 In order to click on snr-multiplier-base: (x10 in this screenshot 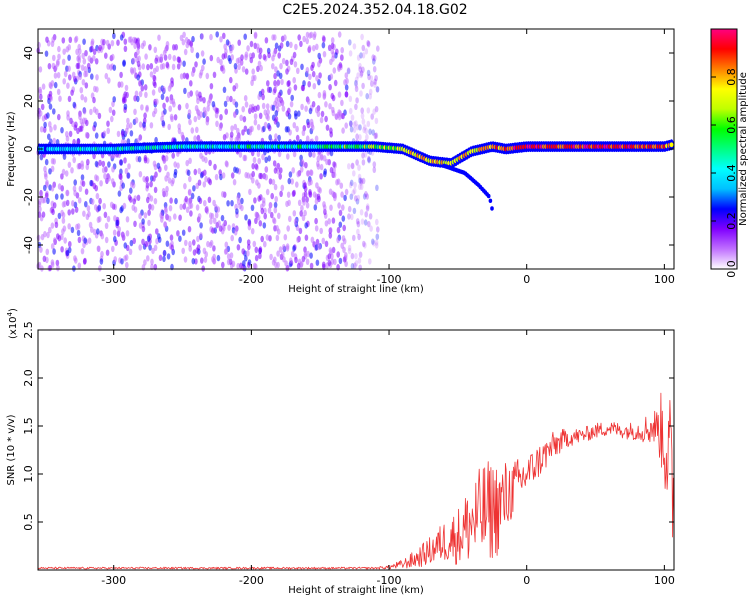, I will do `click(13, 327)`.